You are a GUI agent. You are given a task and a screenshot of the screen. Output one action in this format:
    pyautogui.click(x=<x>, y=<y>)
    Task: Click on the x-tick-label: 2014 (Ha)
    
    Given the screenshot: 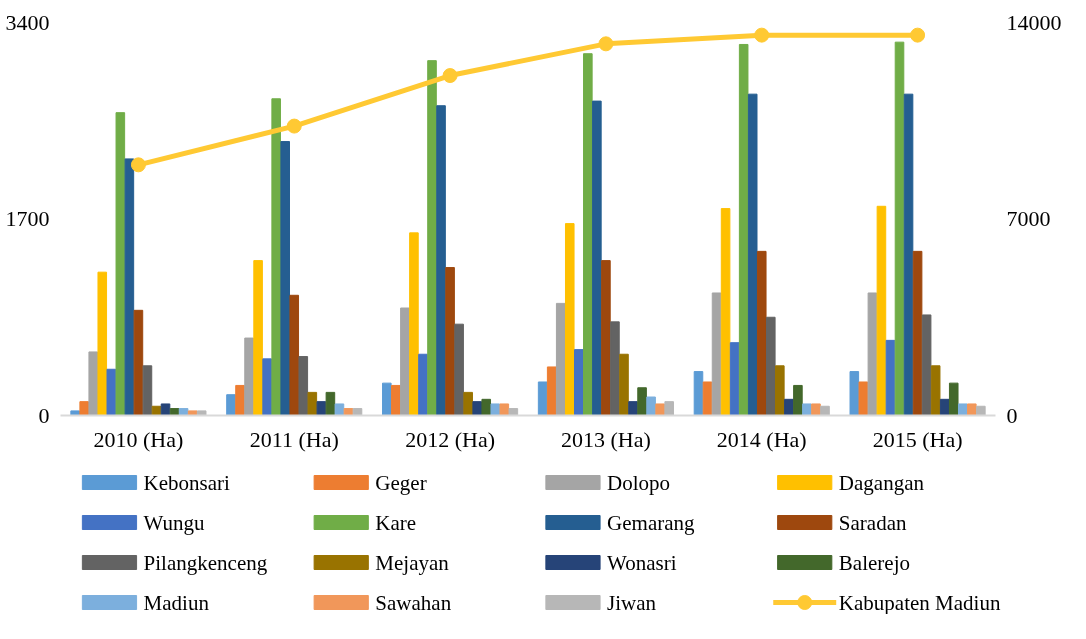 What is the action you would take?
    pyautogui.click(x=761, y=439)
    